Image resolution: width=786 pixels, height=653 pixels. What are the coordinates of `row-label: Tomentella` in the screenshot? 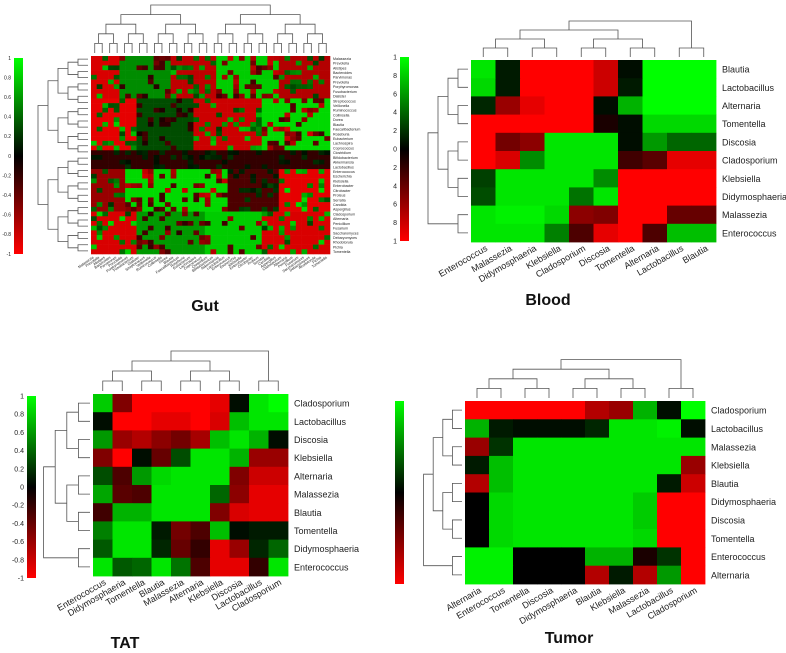 It's located at (733, 539).